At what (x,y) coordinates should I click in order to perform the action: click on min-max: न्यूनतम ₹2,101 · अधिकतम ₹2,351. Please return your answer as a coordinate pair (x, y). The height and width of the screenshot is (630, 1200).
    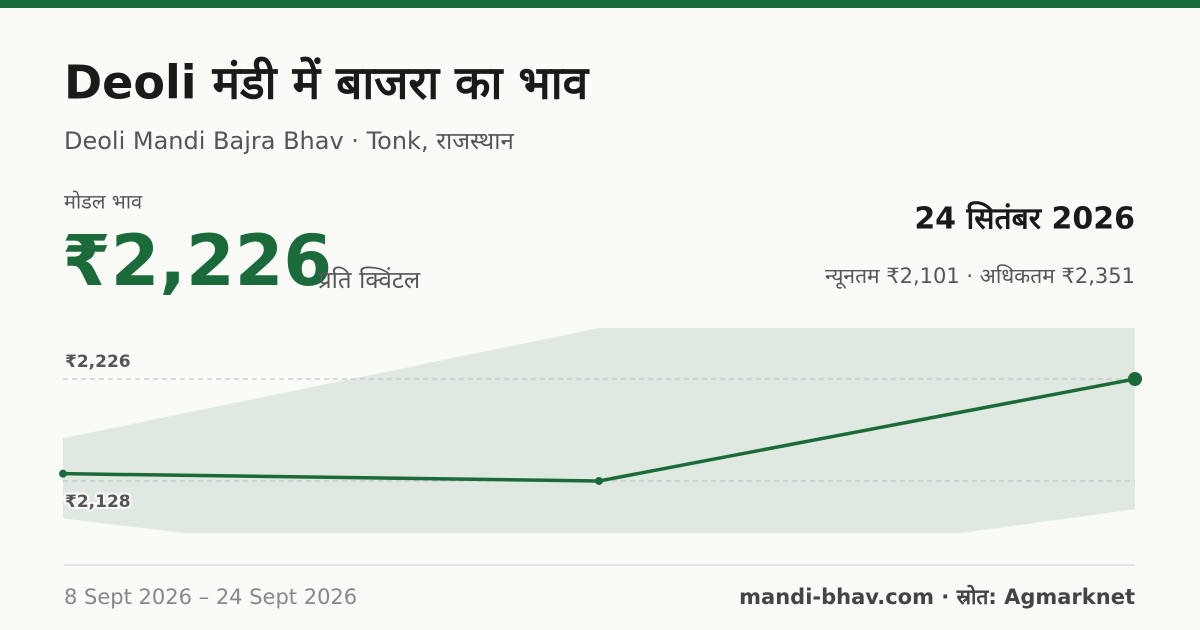
    Looking at the image, I should click on (980, 276).